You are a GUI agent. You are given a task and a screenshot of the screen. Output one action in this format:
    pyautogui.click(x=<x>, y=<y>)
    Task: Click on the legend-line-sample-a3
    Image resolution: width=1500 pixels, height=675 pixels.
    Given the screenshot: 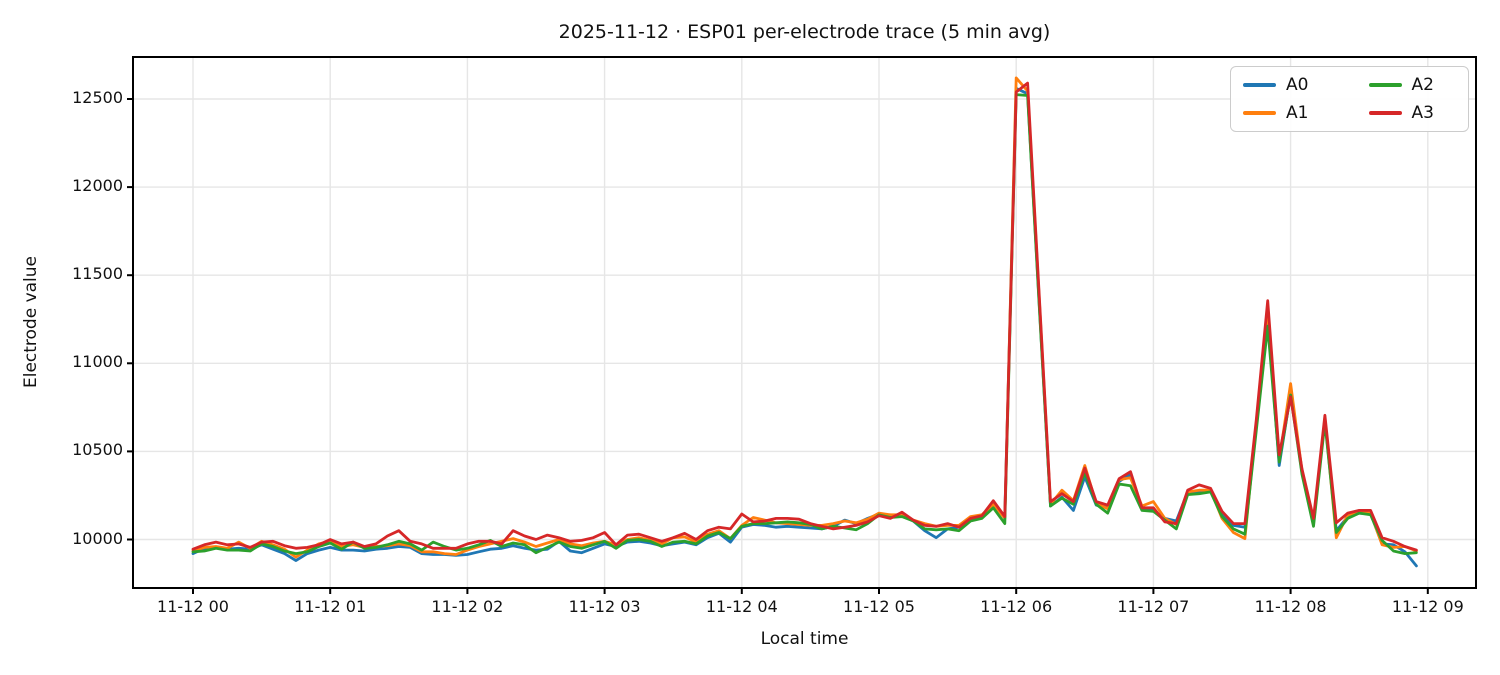 What is the action you would take?
    pyautogui.click(x=1385, y=113)
    